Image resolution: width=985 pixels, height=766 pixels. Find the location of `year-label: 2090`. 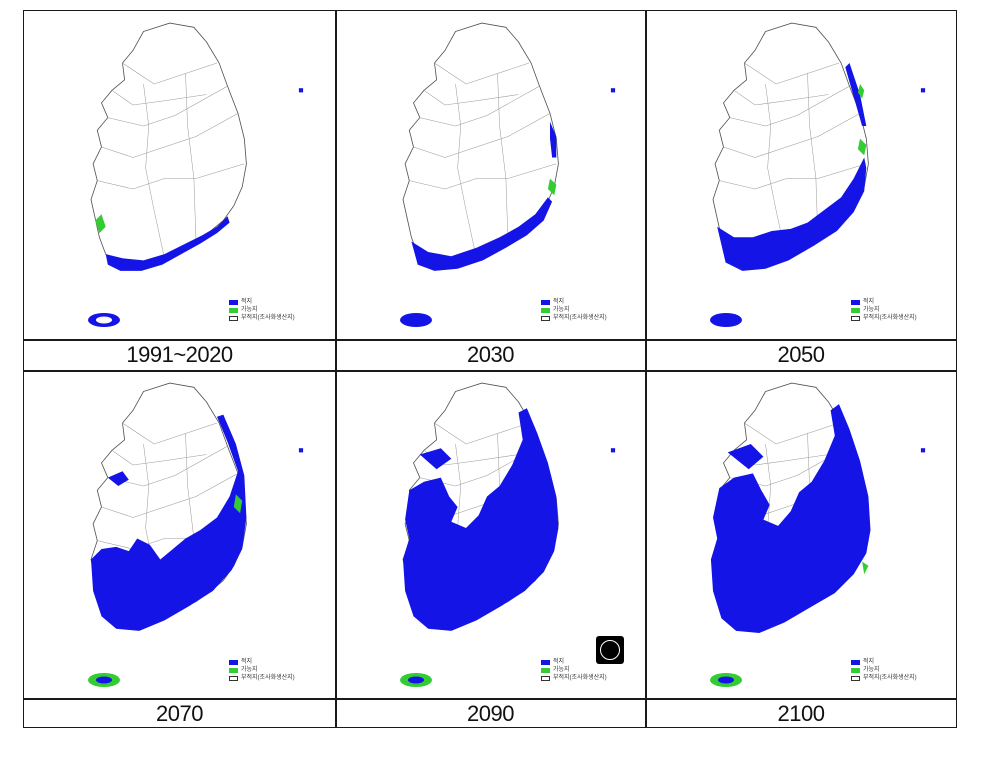

year-label: 2090 is located at coordinates (490, 713).